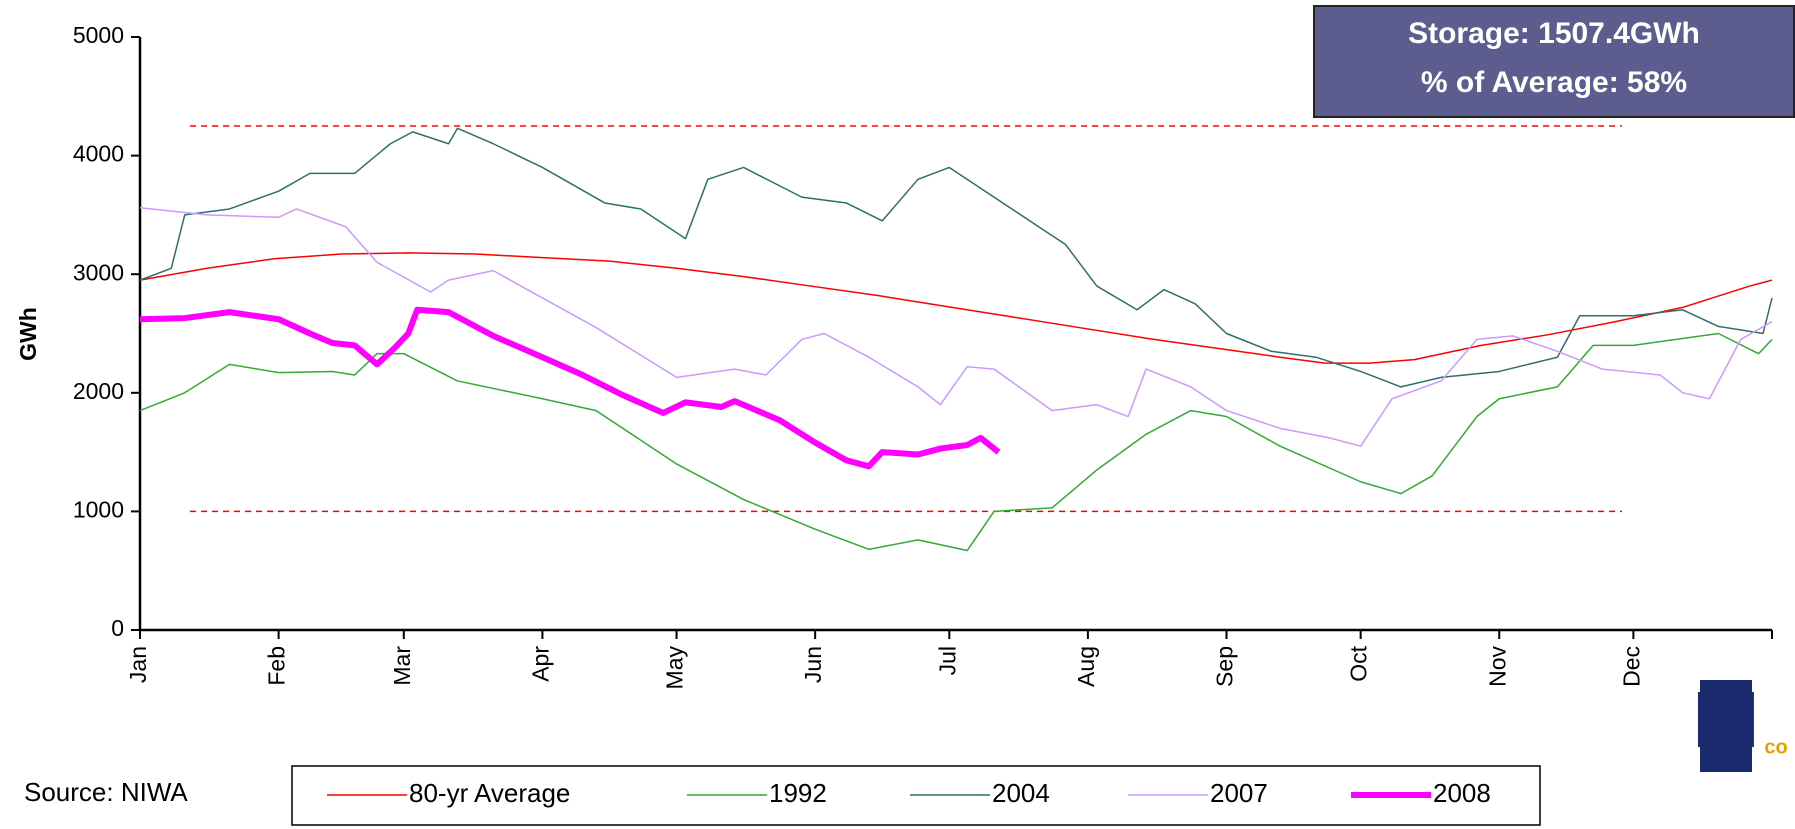 Image resolution: width=1795 pixels, height=829 pixels. I want to click on x-tick-label: Oct, so click(1359, 663).